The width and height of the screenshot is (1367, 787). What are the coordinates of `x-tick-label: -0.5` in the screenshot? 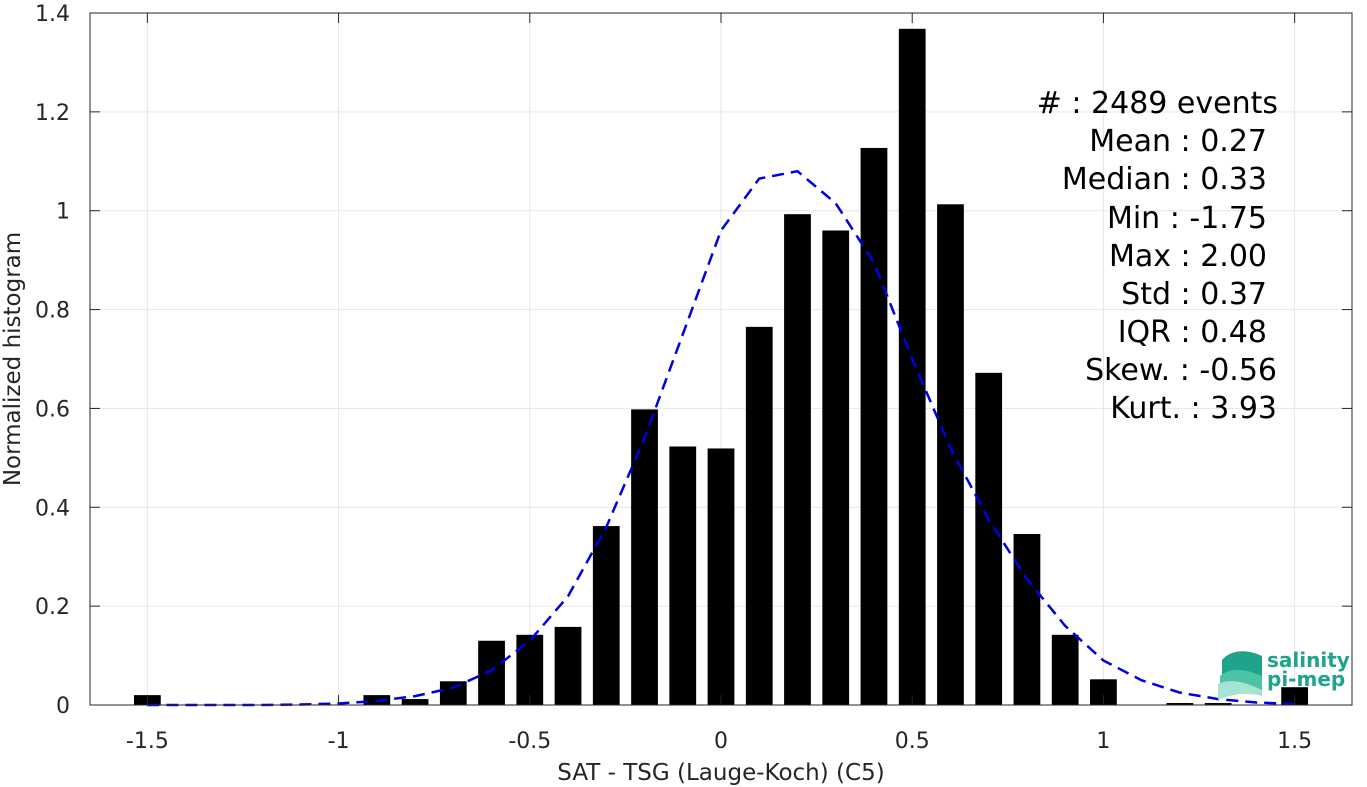 It's located at (529, 741).